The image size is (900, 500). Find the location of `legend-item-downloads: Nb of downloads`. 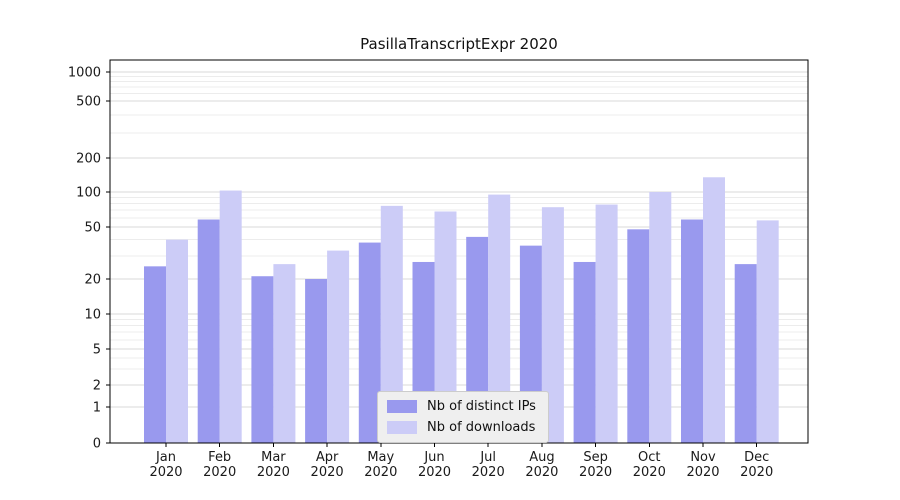

legend-item-downloads: Nb of downloads is located at coordinates (461, 427).